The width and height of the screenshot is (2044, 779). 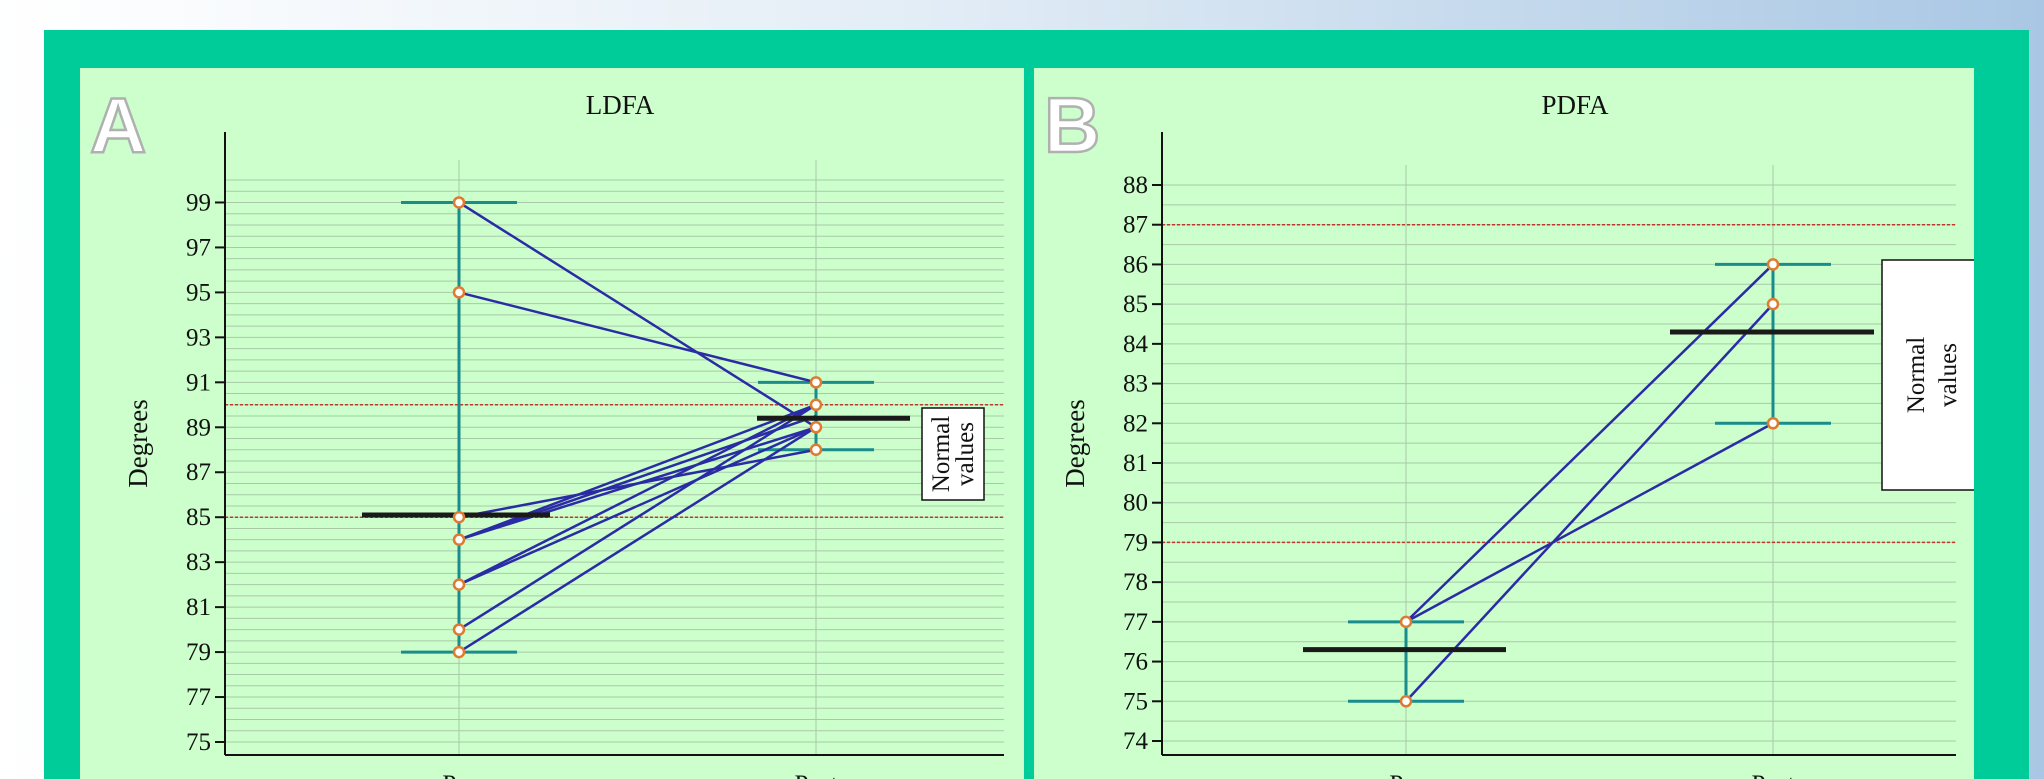 I want to click on chart-title: LDFA, so click(x=620, y=105).